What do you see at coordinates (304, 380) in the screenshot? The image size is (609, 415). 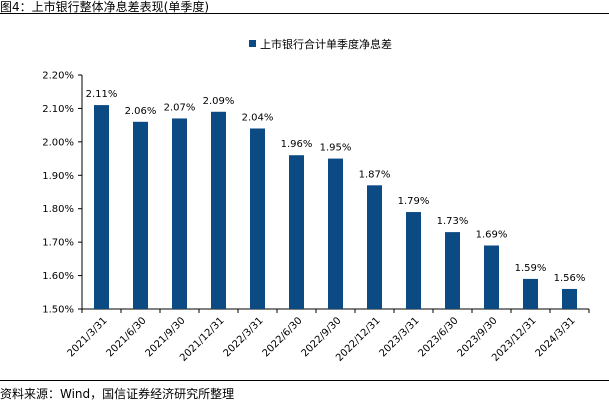 I see `bottom-rule` at bounding box center [304, 380].